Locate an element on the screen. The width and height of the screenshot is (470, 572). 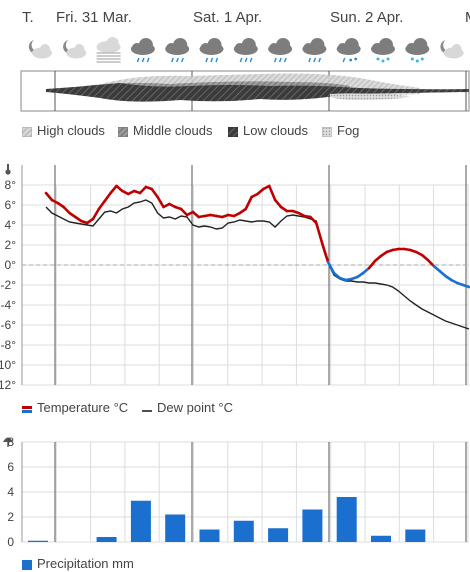
weather-icons-row is located at coordinates (246, 50).